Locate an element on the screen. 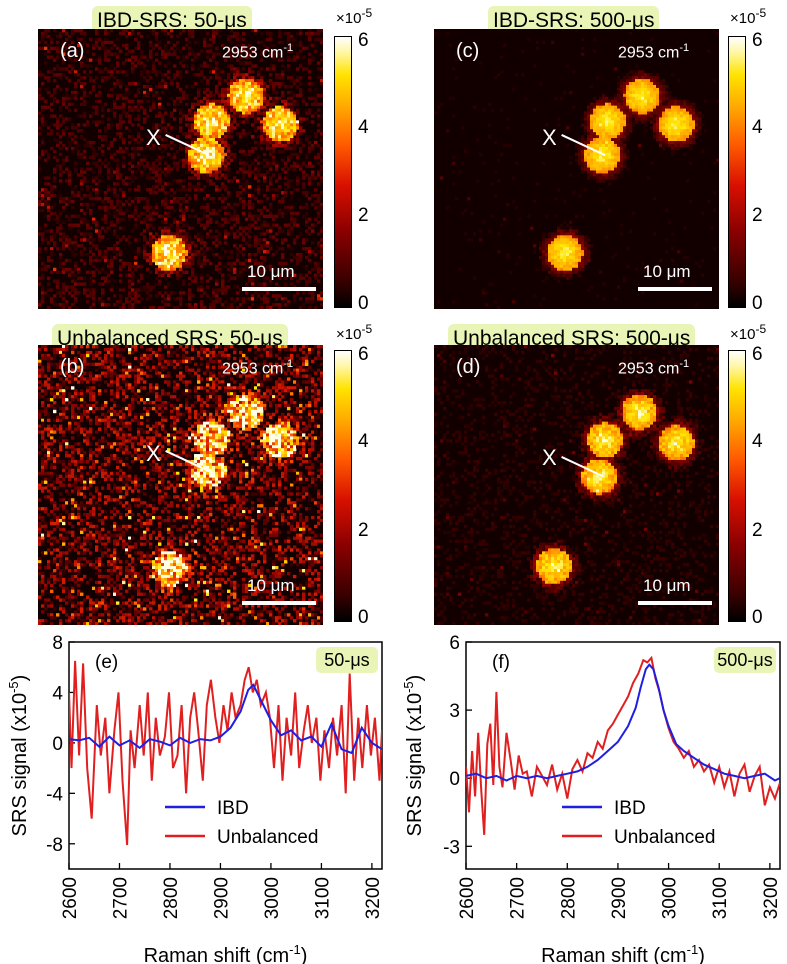  y-tick-label: -3 is located at coordinates (451, 847).